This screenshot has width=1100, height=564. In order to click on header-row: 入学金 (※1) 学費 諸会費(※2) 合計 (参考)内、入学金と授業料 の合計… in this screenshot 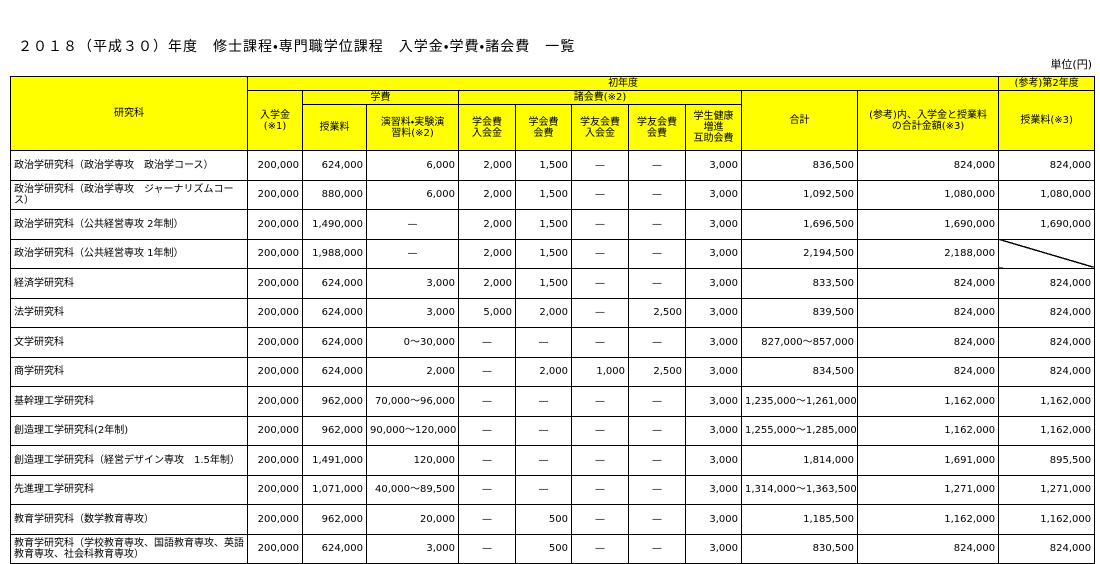, I will do `click(553, 120)`.